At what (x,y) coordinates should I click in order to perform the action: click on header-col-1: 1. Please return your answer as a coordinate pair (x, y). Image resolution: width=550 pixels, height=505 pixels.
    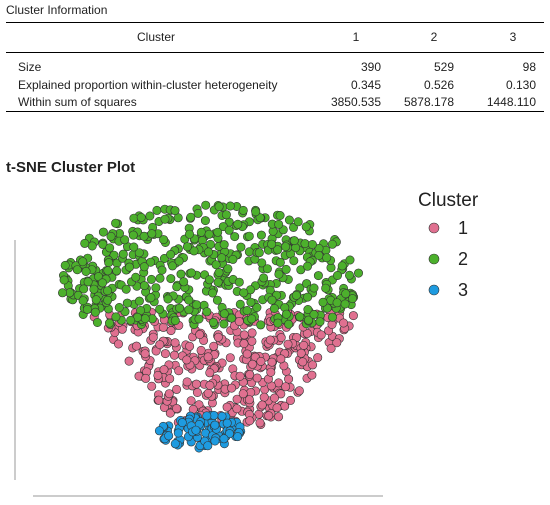
    Looking at the image, I should click on (356, 37).